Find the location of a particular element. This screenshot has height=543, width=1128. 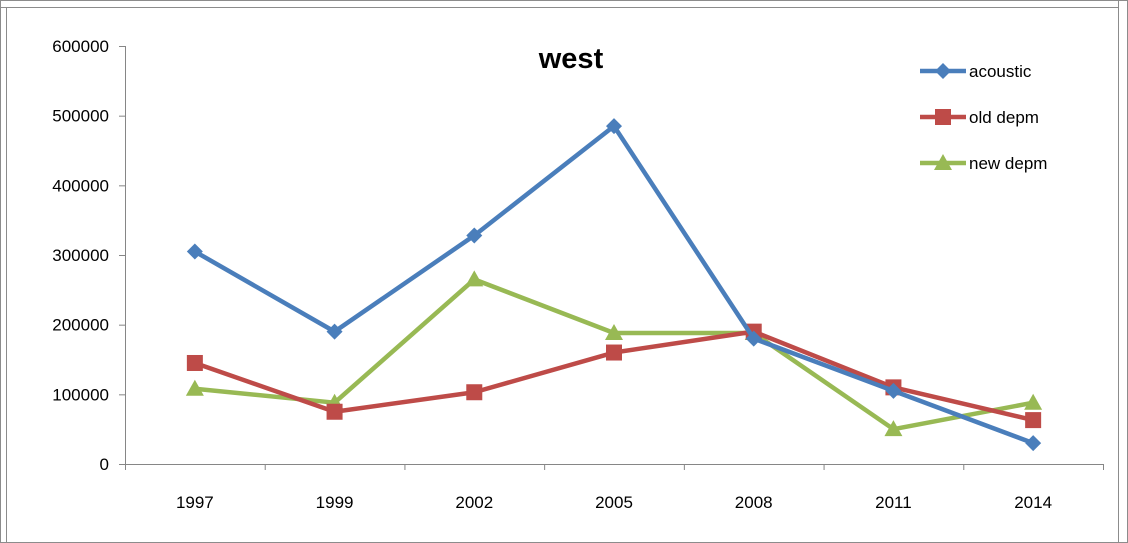

y-tick-label: 500000 is located at coordinates (80, 116).